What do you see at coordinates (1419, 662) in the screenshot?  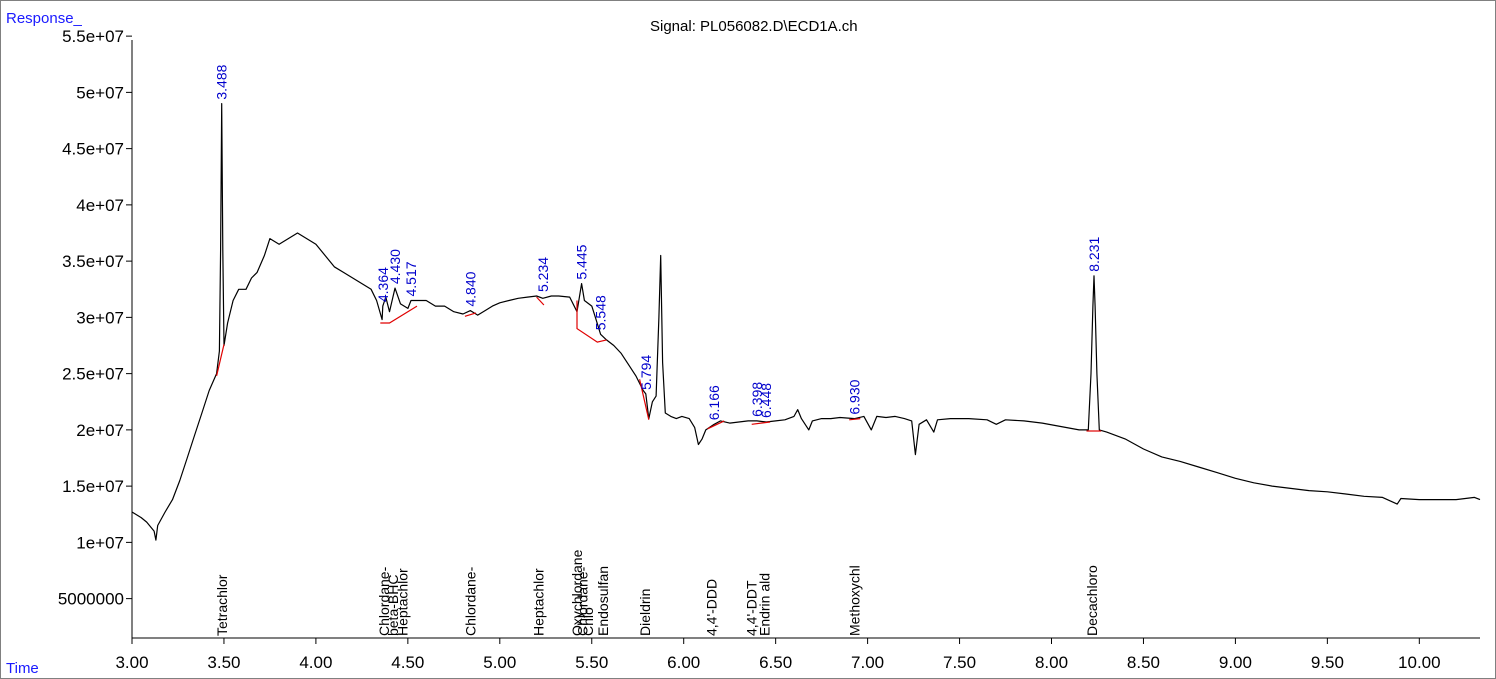 I see `x-tick-label: 10.00` at bounding box center [1419, 662].